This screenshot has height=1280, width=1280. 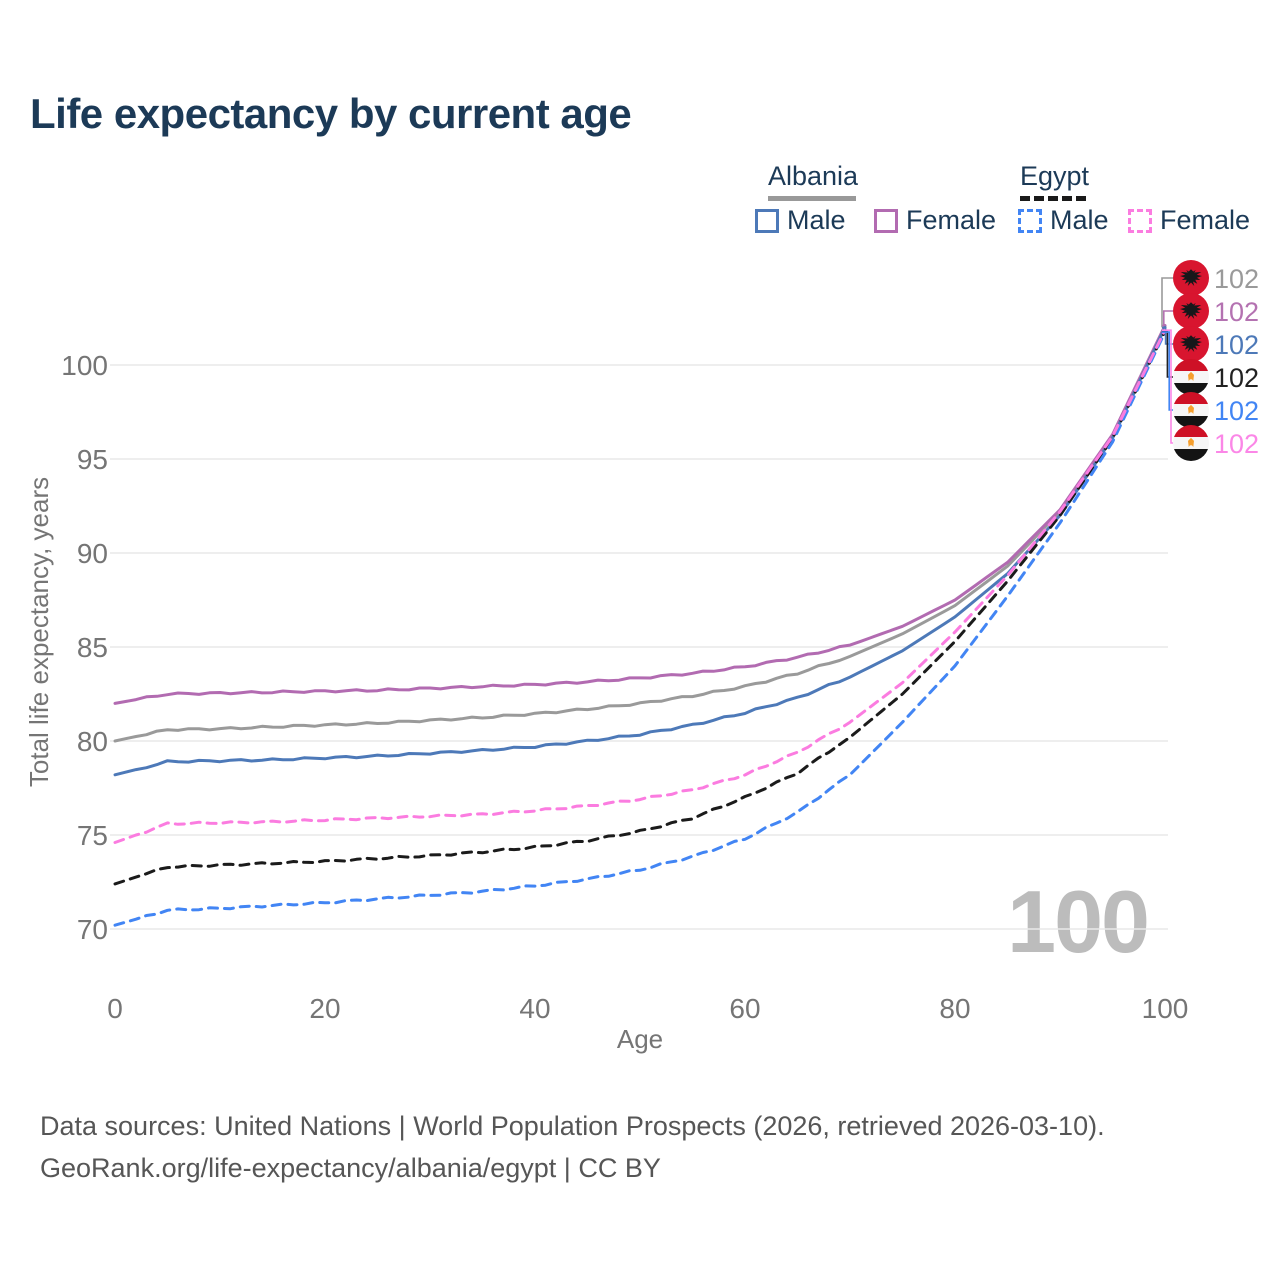 What do you see at coordinates (92, 741) in the screenshot?
I see `y-tick-80: 80` at bounding box center [92, 741].